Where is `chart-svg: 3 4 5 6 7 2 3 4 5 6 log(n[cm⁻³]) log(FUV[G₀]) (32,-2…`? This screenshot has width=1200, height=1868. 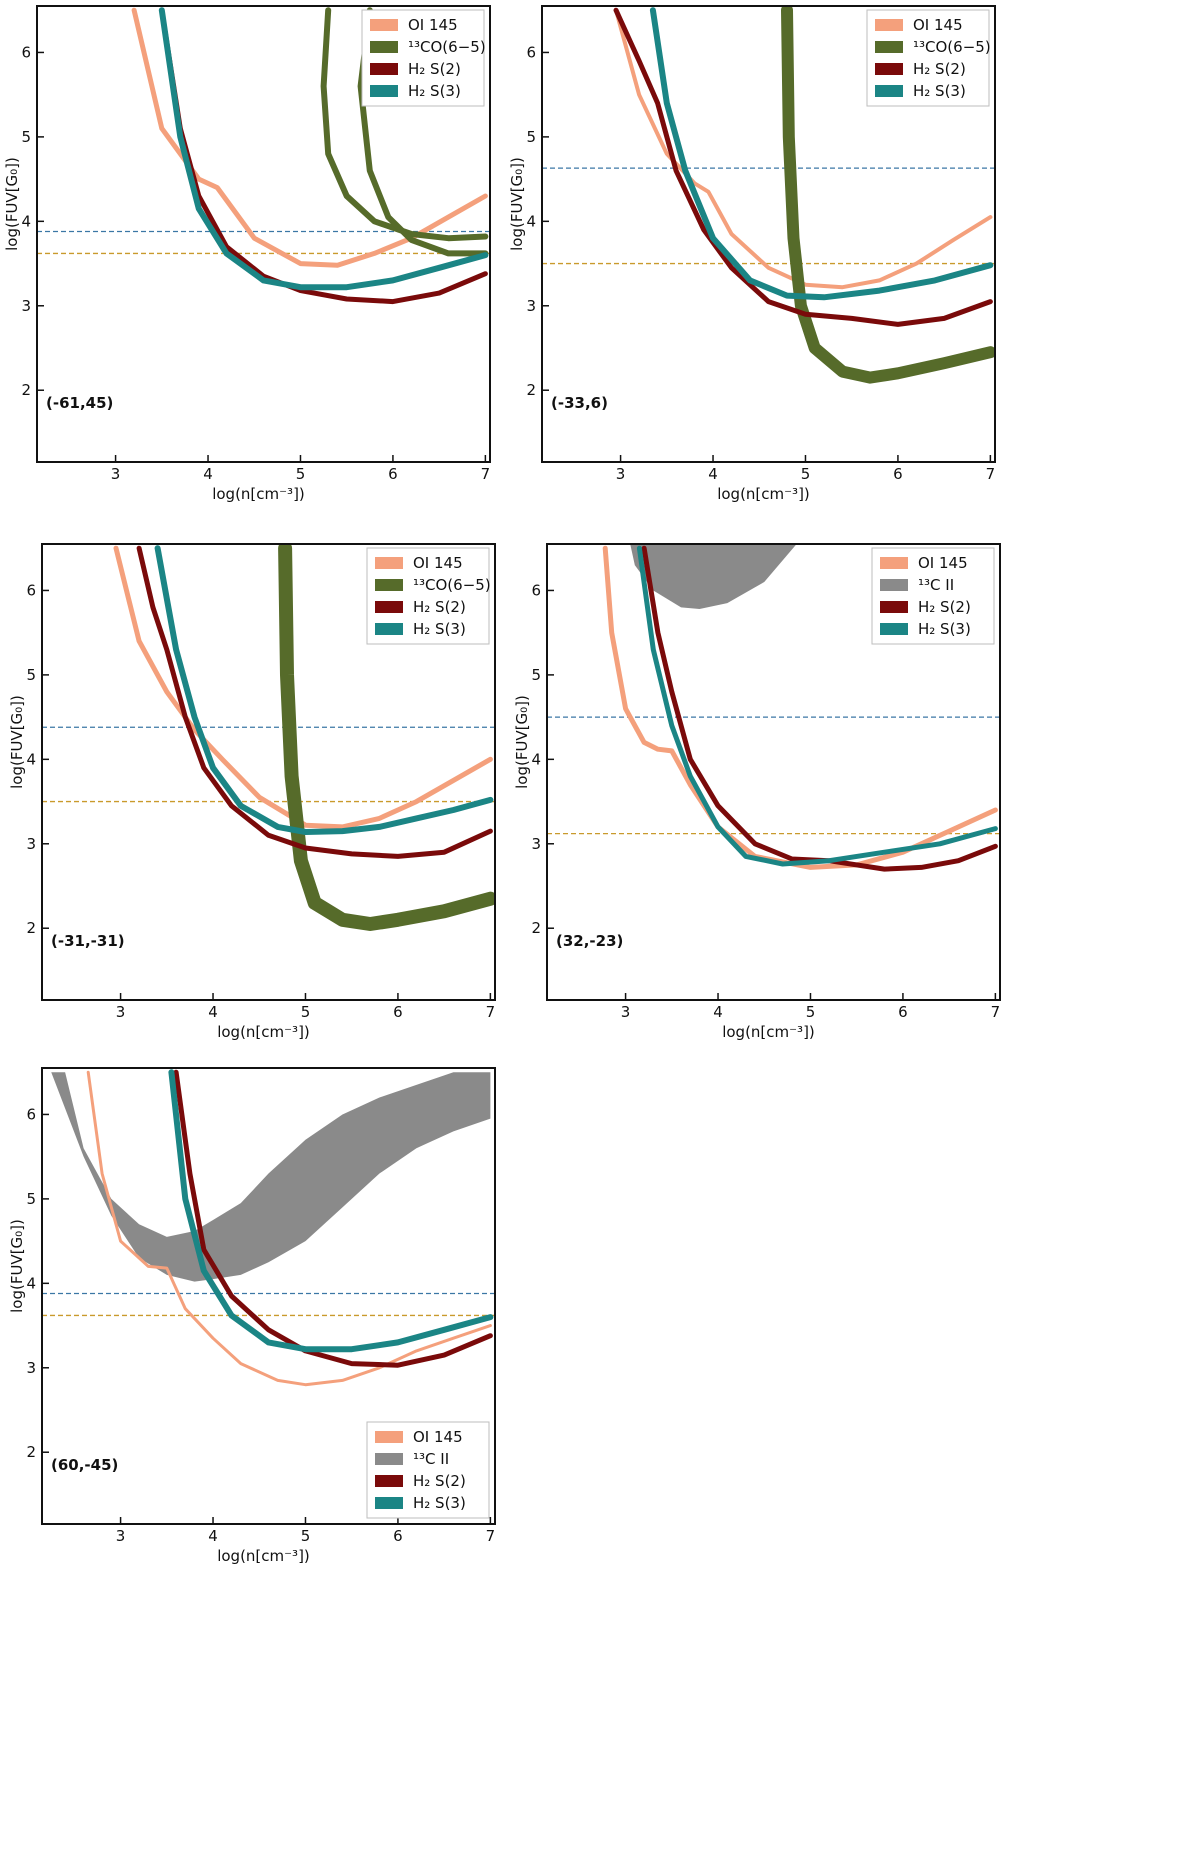
chart-svg: 3 4 5 6 7 2 3 4 5 6 log(n[cm⁻³]) log(FUV[G₀]) (32,-2… is located at coordinates (757, 792).